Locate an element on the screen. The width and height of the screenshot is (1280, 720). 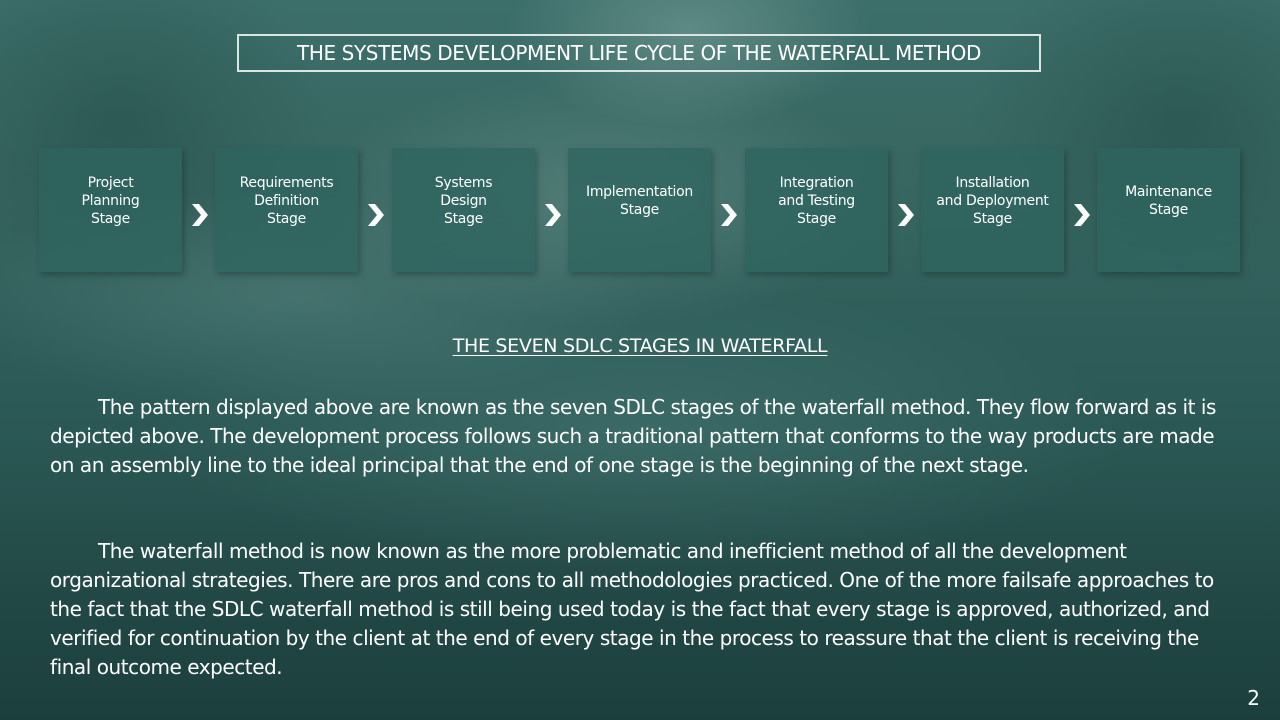
stage-box-implementation: Implementation Stage is located at coordinates (639, 210).